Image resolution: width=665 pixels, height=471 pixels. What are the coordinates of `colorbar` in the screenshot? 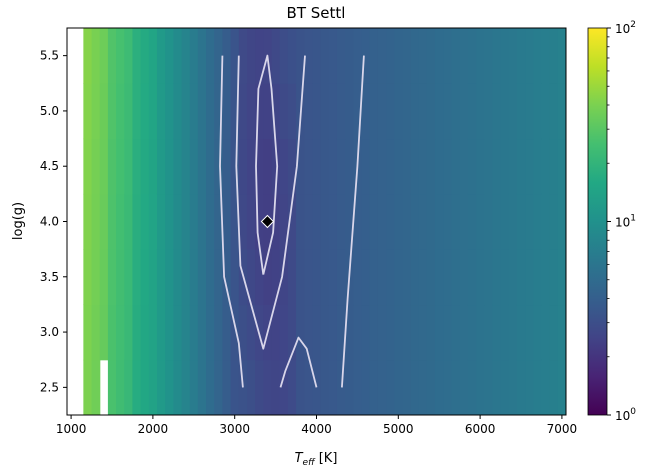 It's located at (597, 221).